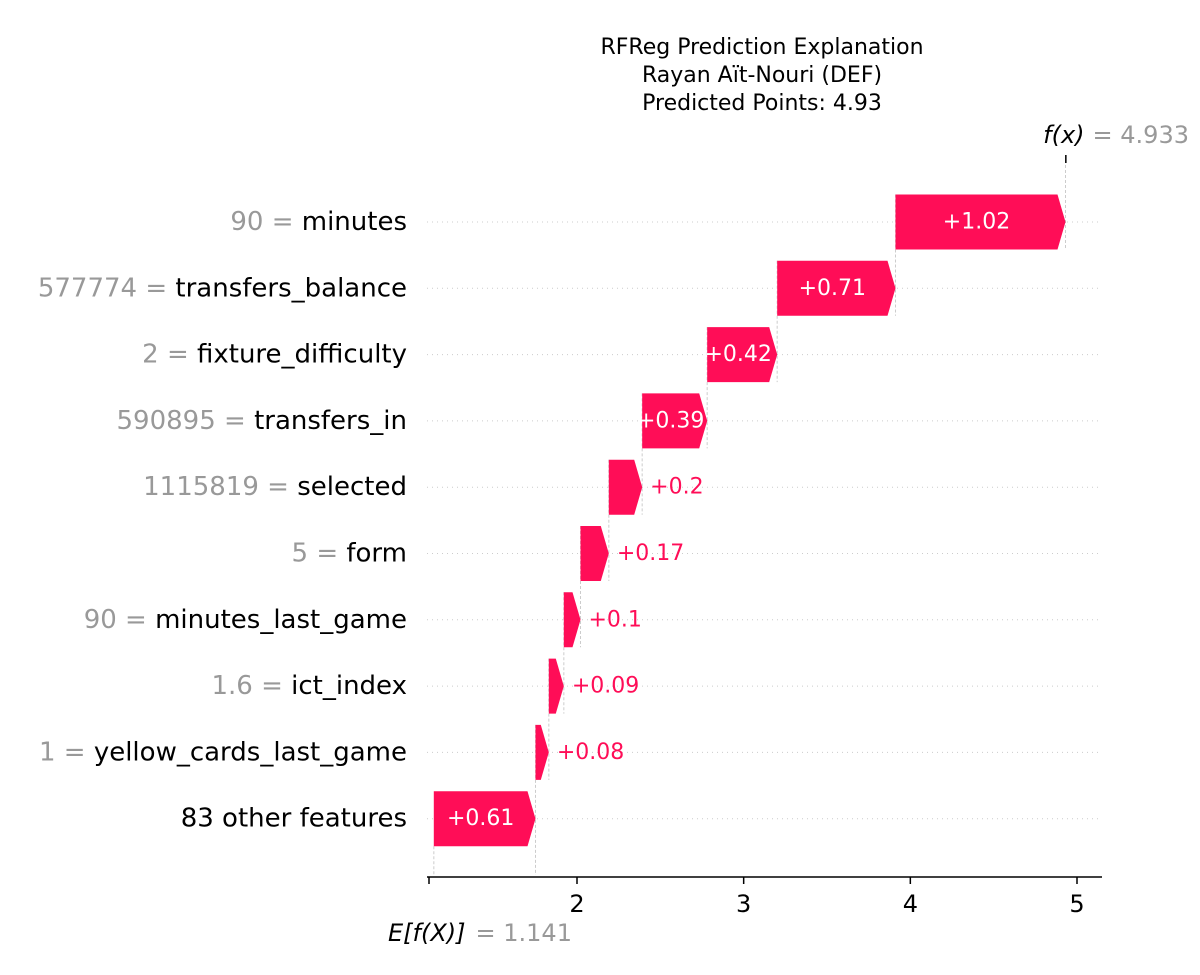 The width and height of the screenshot is (1200, 975). Describe the element at coordinates (1076, 904) in the screenshot. I see `x-tick-label: 5` at that location.